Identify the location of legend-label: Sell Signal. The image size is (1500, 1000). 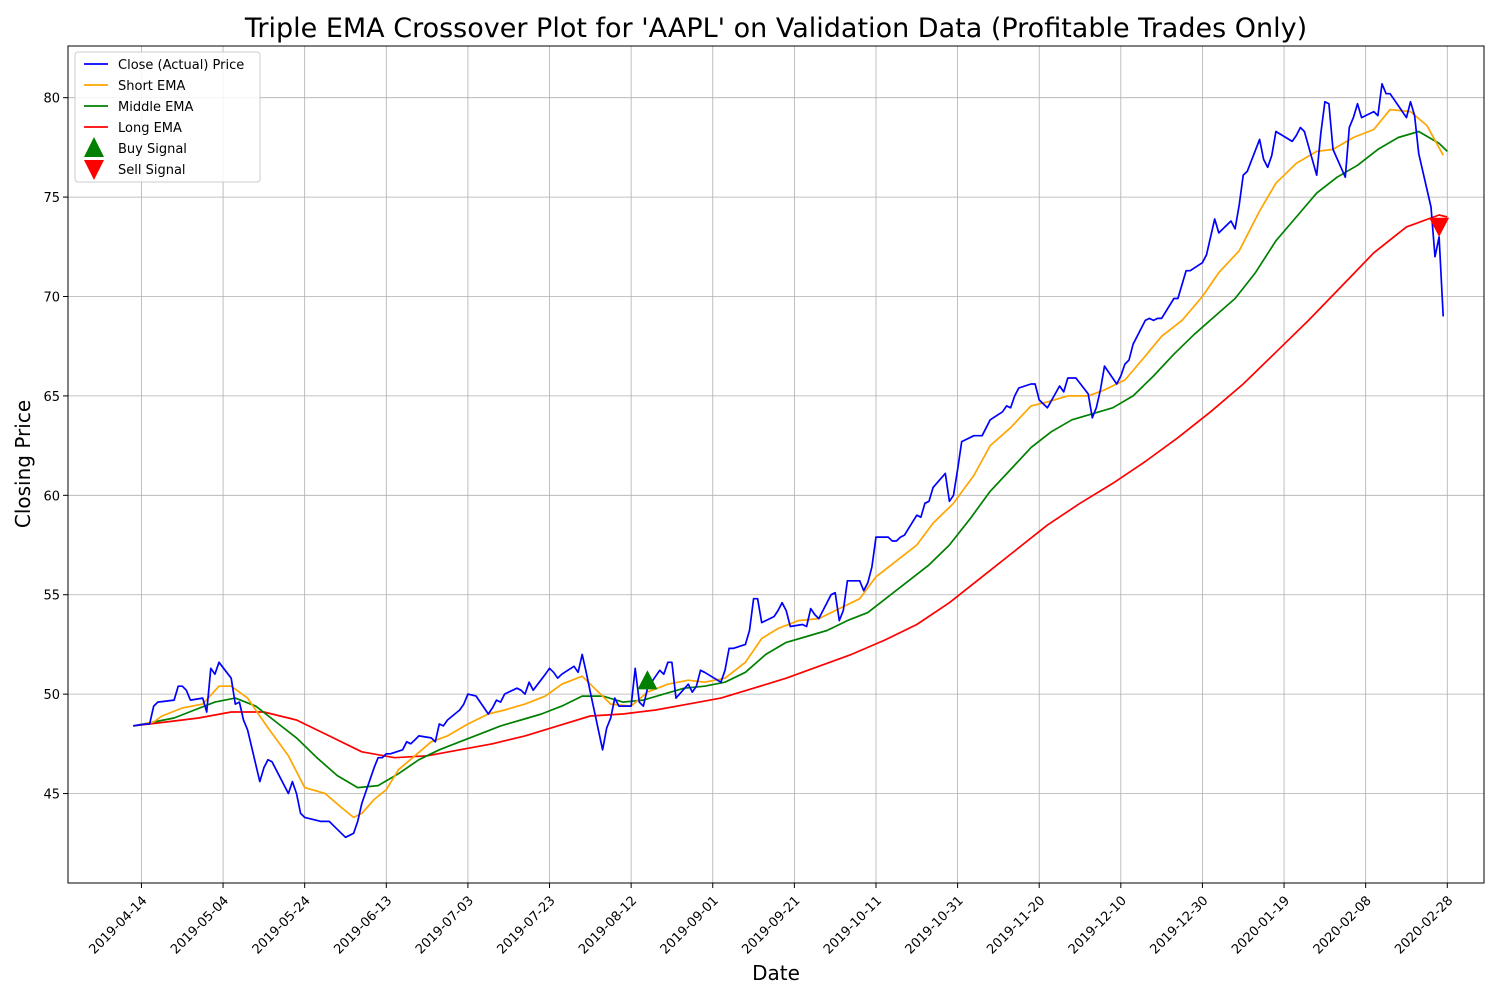
(152, 170).